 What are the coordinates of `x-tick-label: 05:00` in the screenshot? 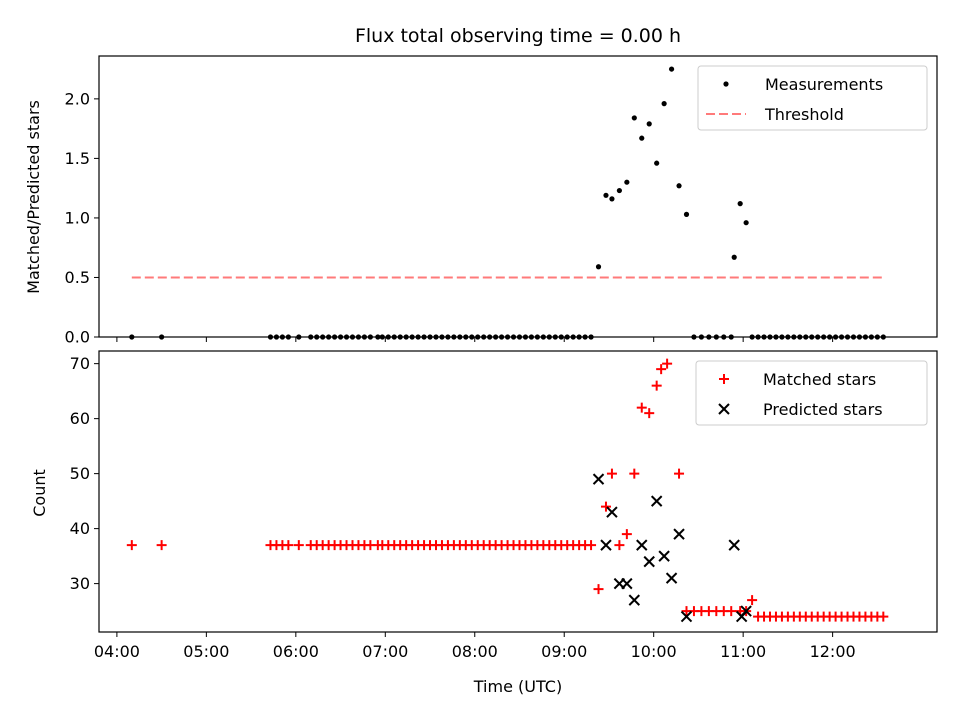 It's located at (206, 651).